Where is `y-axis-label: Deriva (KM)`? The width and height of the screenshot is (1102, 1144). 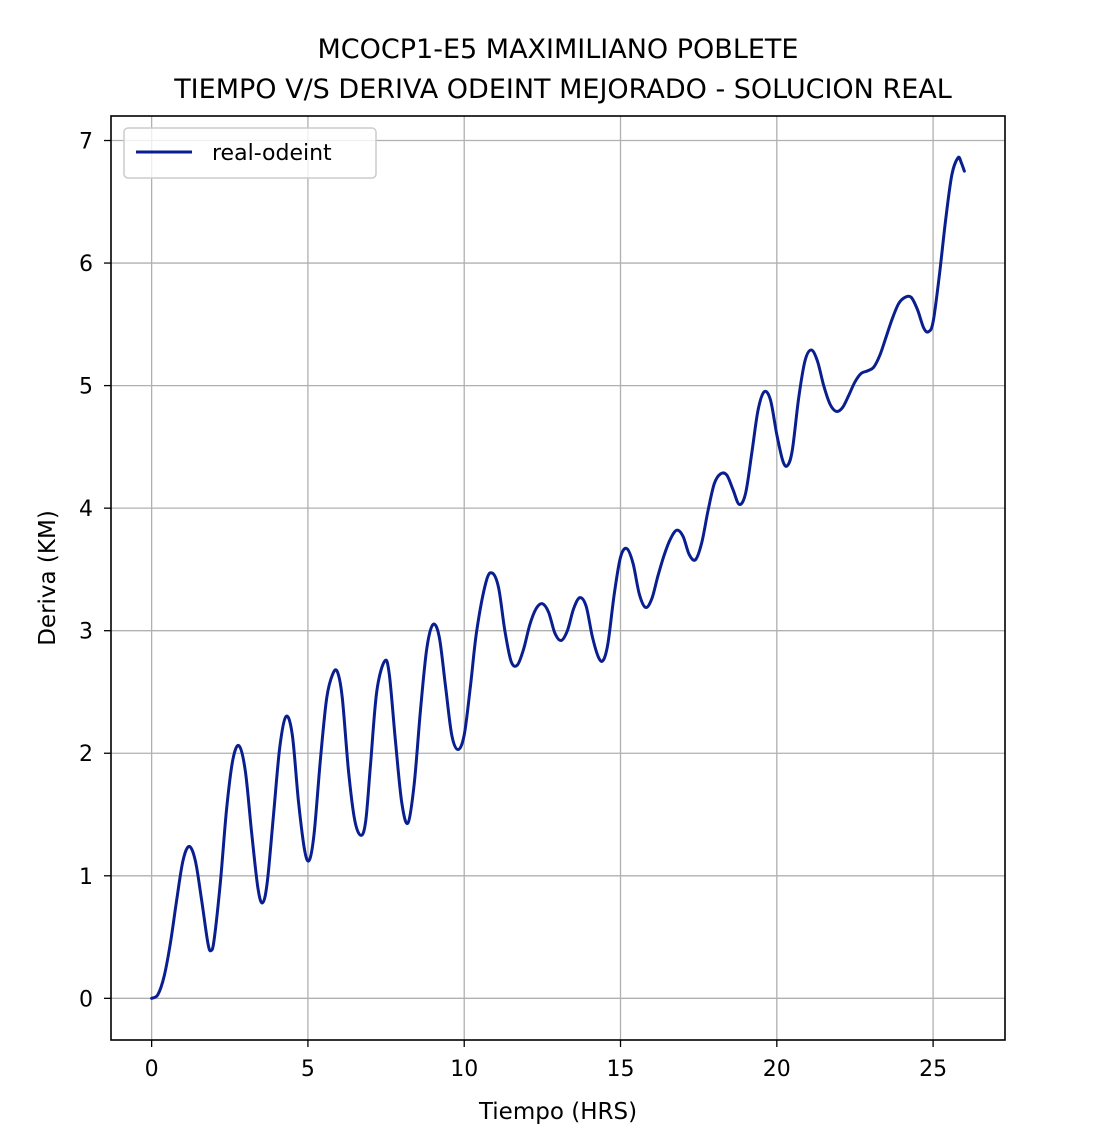 y-axis-label: Deriva (KM) is located at coordinates (48, 578).